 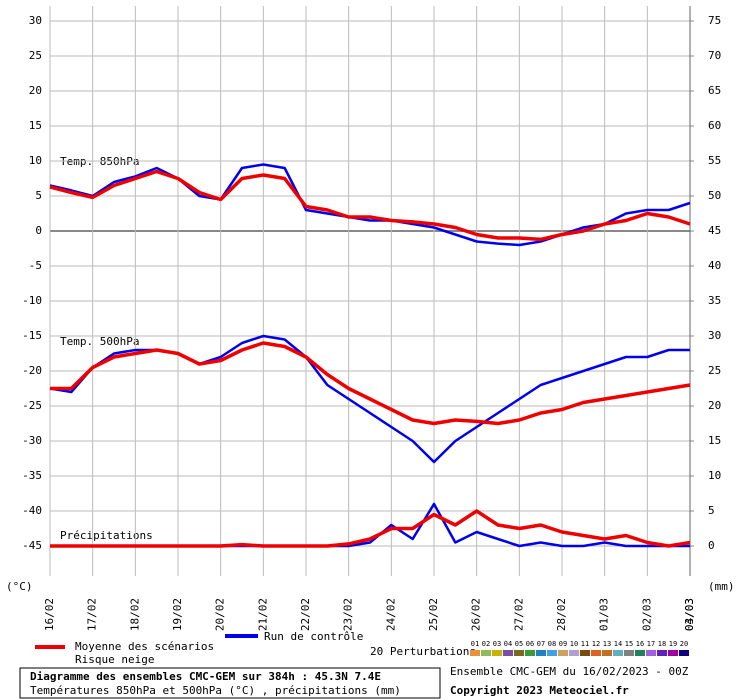 I want to click on y2-tick-label: 0, so click(x=711, y=545).